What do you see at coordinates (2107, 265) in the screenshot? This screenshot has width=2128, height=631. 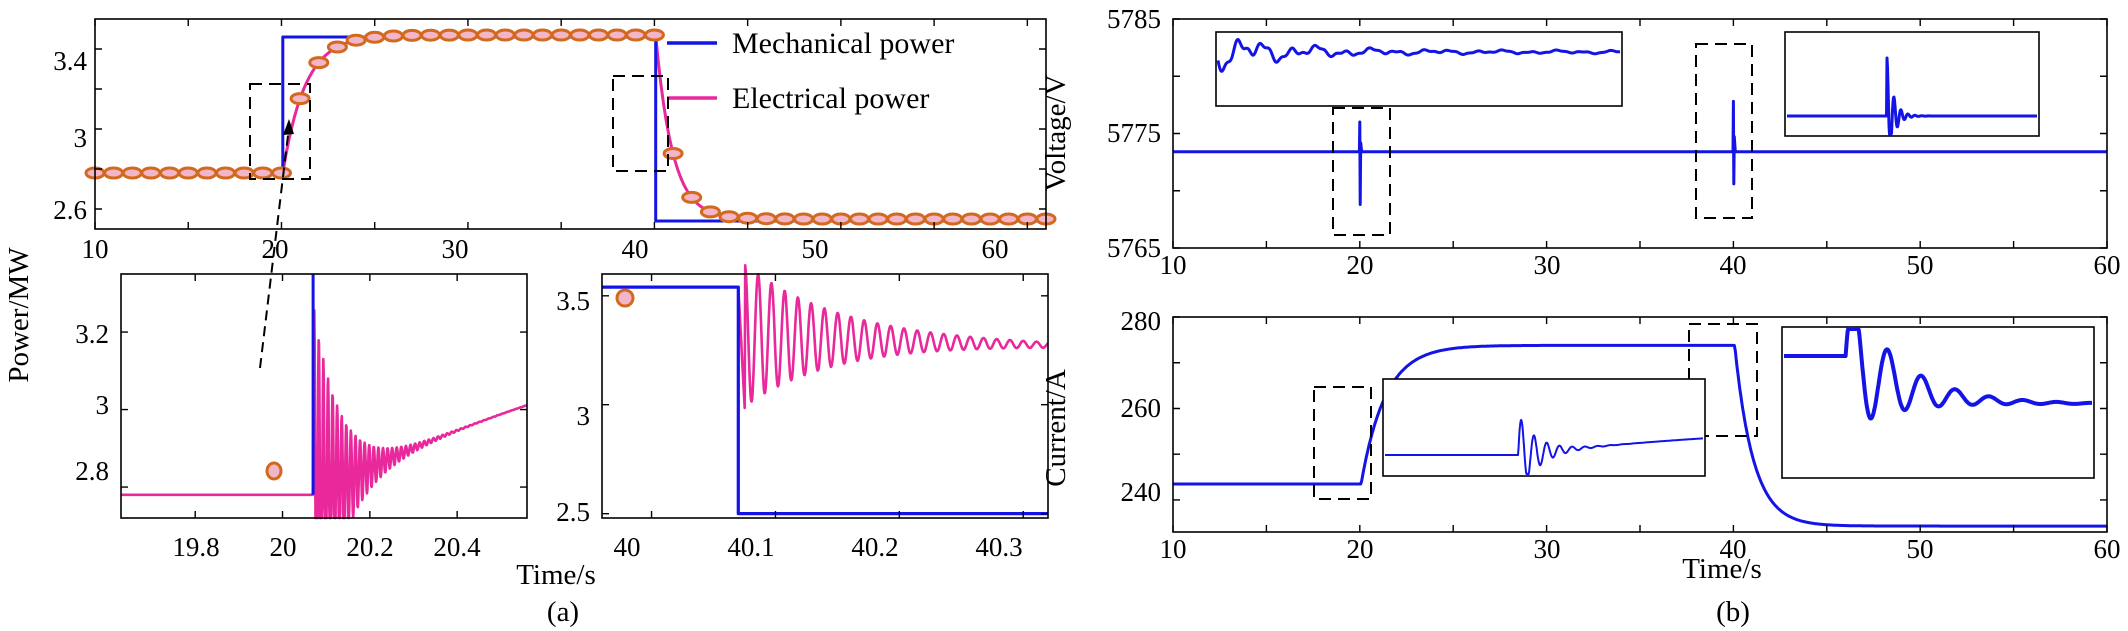 I see `xtick-label: 60` at bounding box center [2107, 265].